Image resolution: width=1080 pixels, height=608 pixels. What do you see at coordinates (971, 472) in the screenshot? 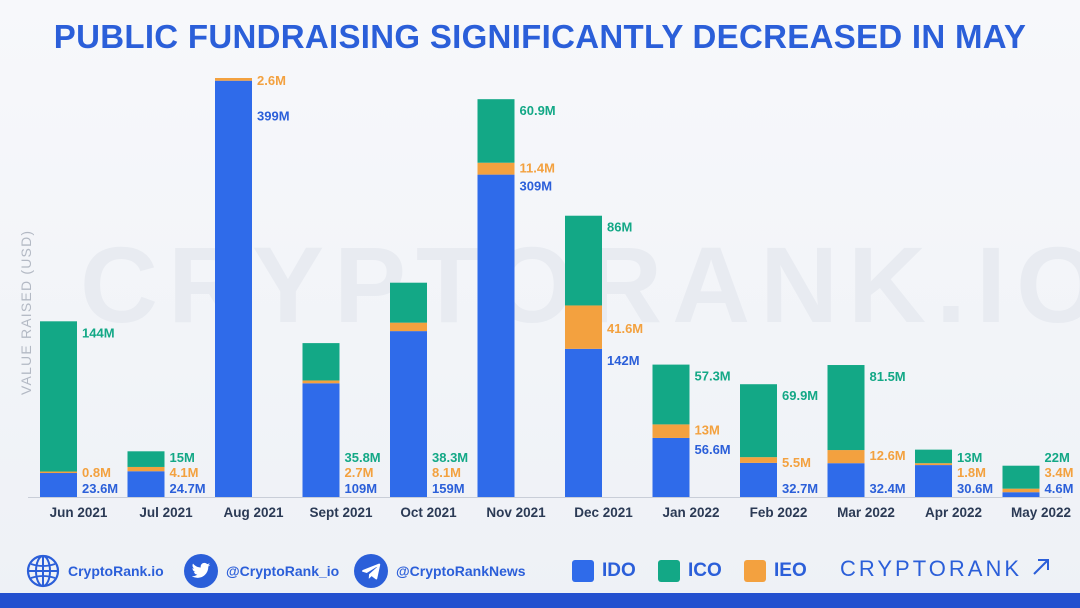
I see `value-label-ieo: 1.8M` at bounding box center [971, 472].